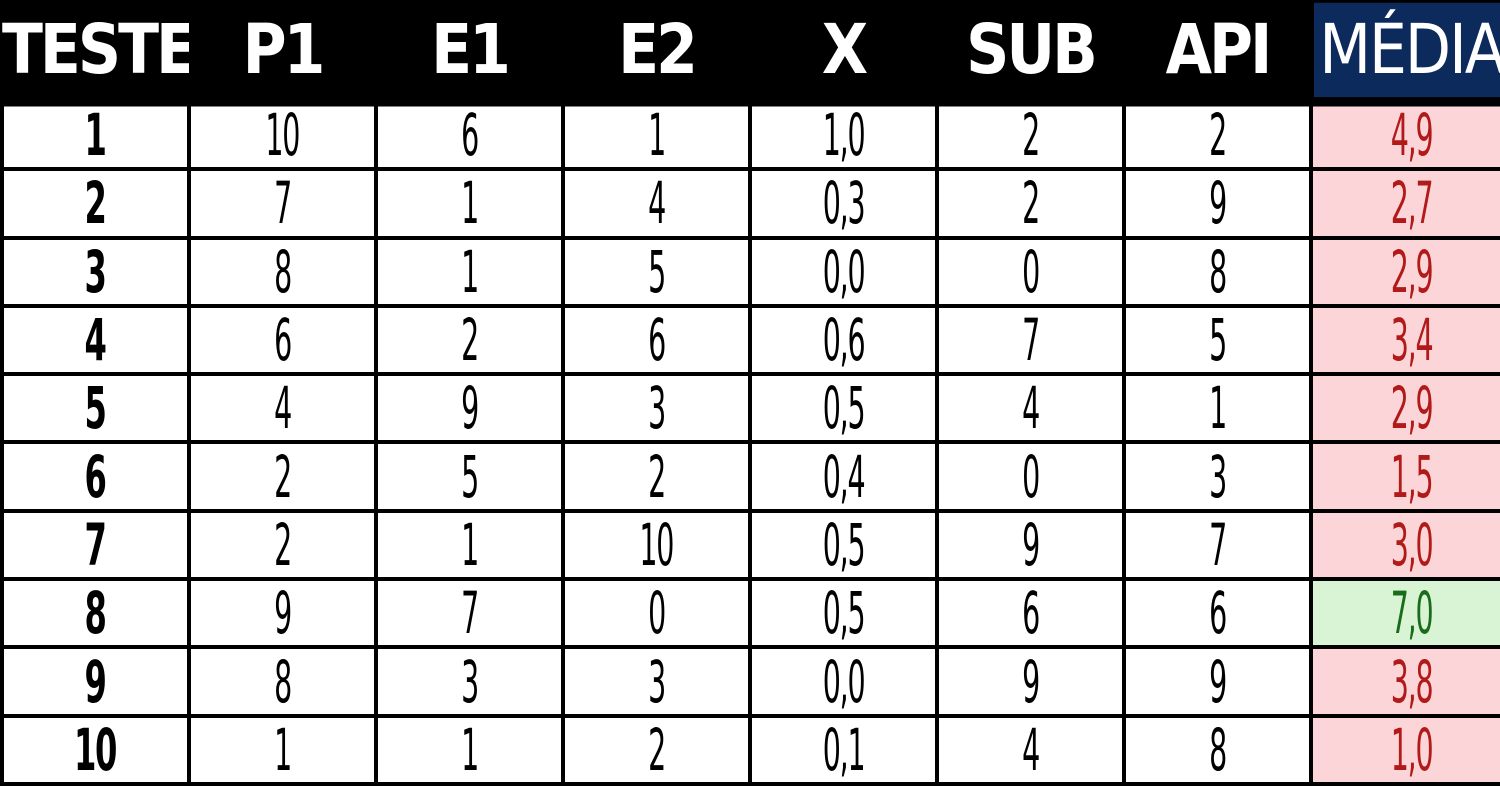  What do you see at coordinates (751, 54) in the screenshot?
I see `header-row: TESTE P1 E1 E2 X SUB API MÉDIA` at bounding box center [751, 54].